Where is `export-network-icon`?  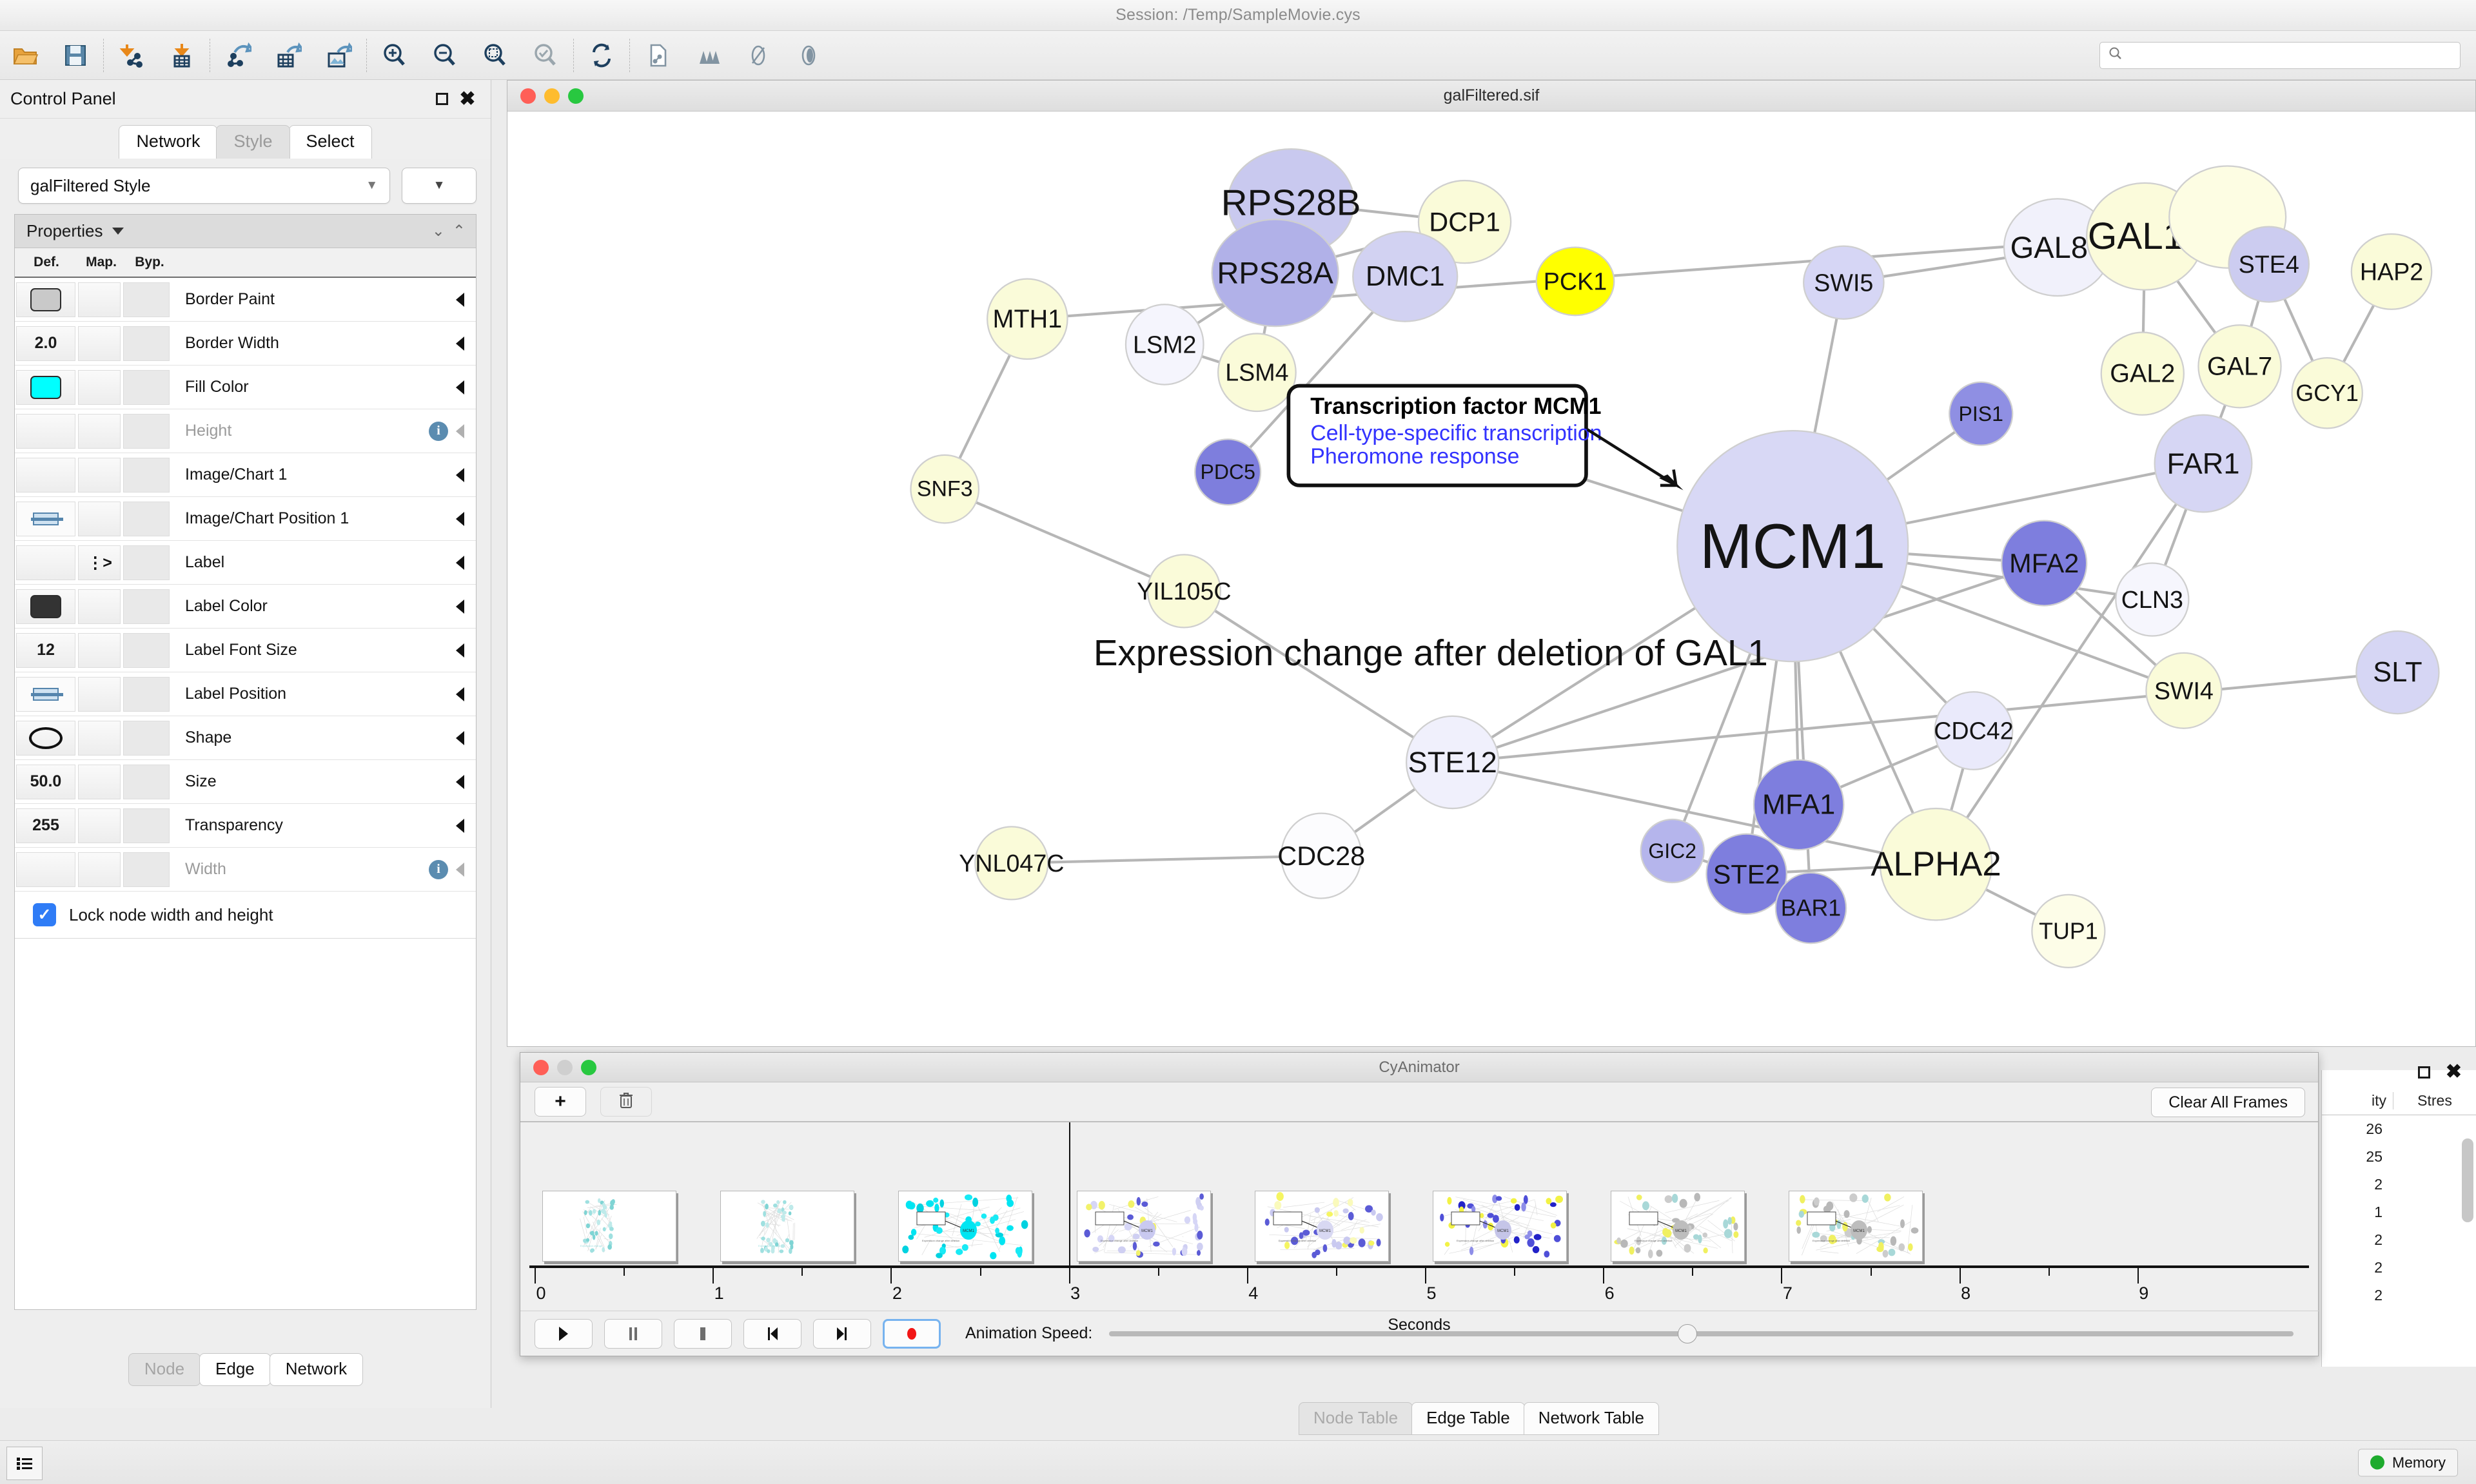 export-network-icon is located at coordinates (238, 55).